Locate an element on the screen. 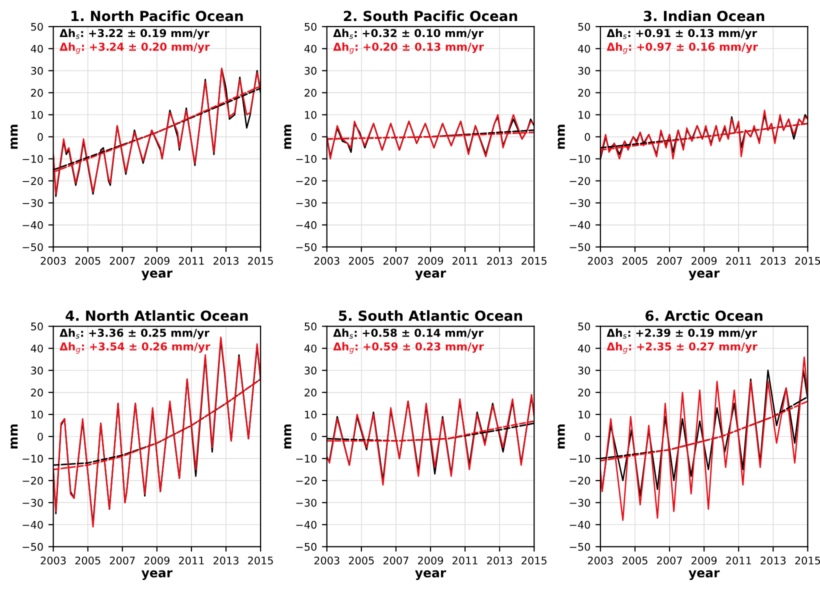  chart-title: 3. Indian Ocean is located at coordinates (704, 16).